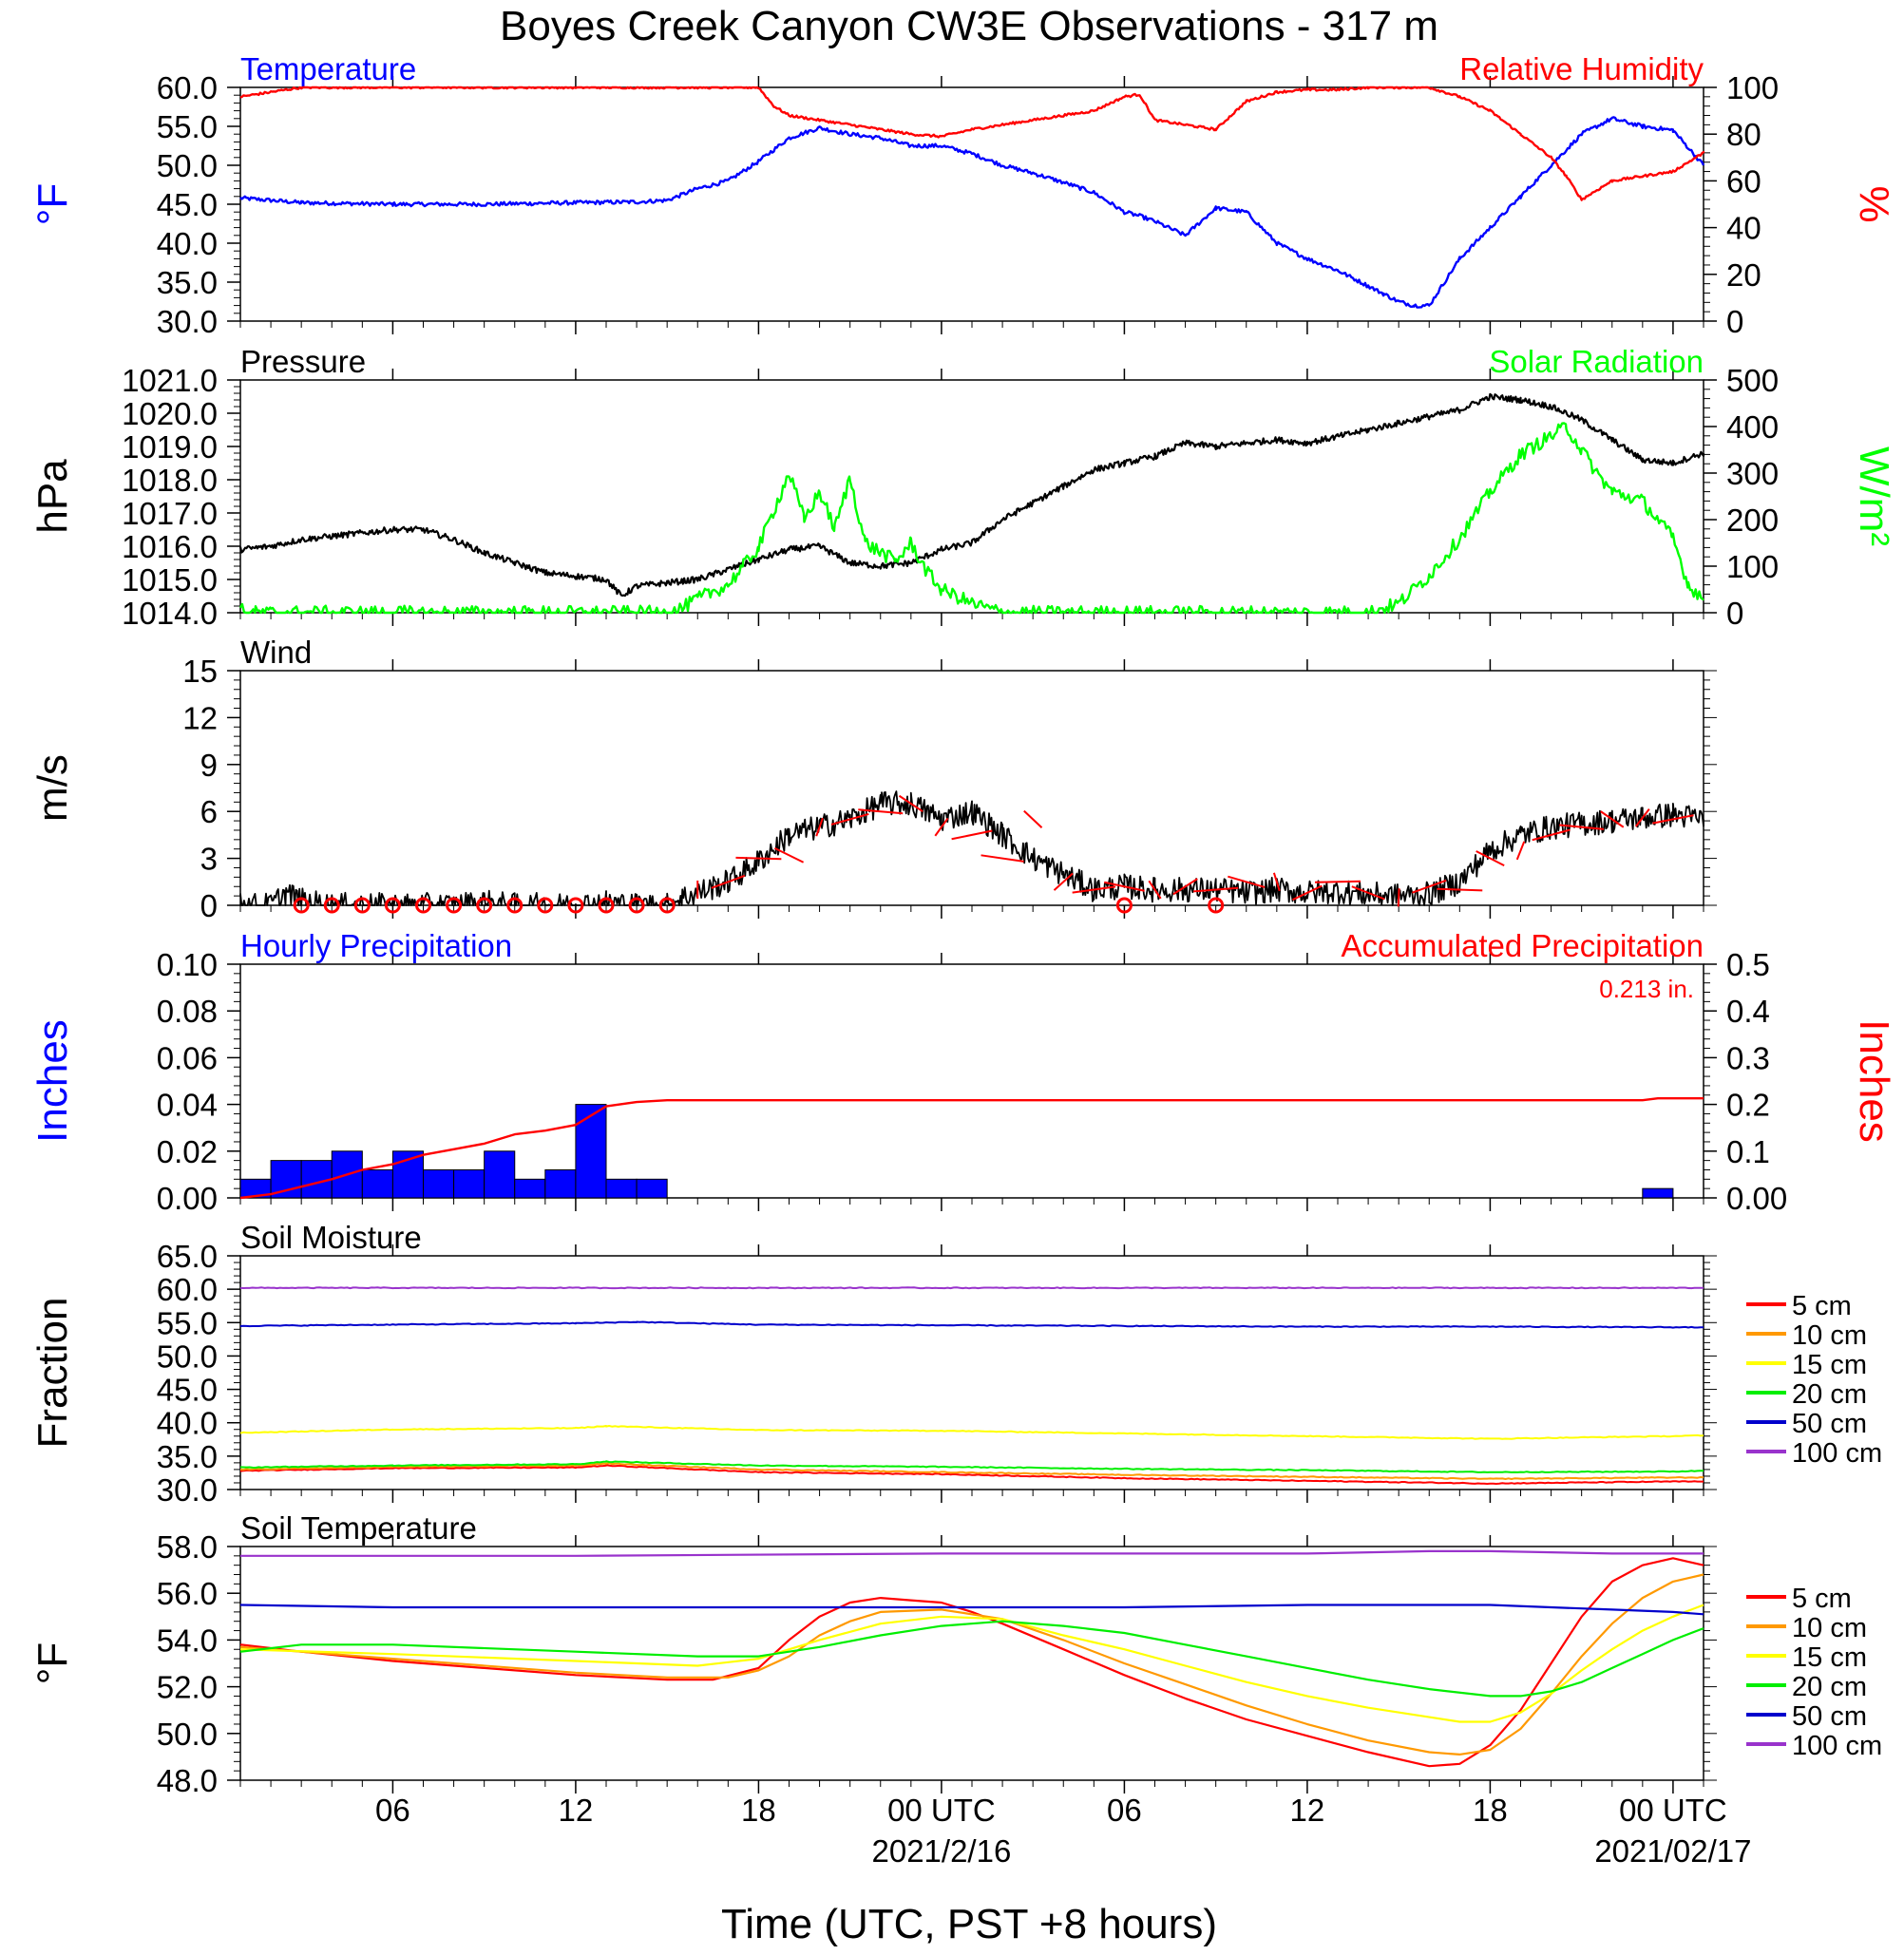 The image size is (1904, 1955). What do you see at coordinates (971, 1148) in the screenshot?
I see `accum-precip-line` at bounding box center [971, 1148].